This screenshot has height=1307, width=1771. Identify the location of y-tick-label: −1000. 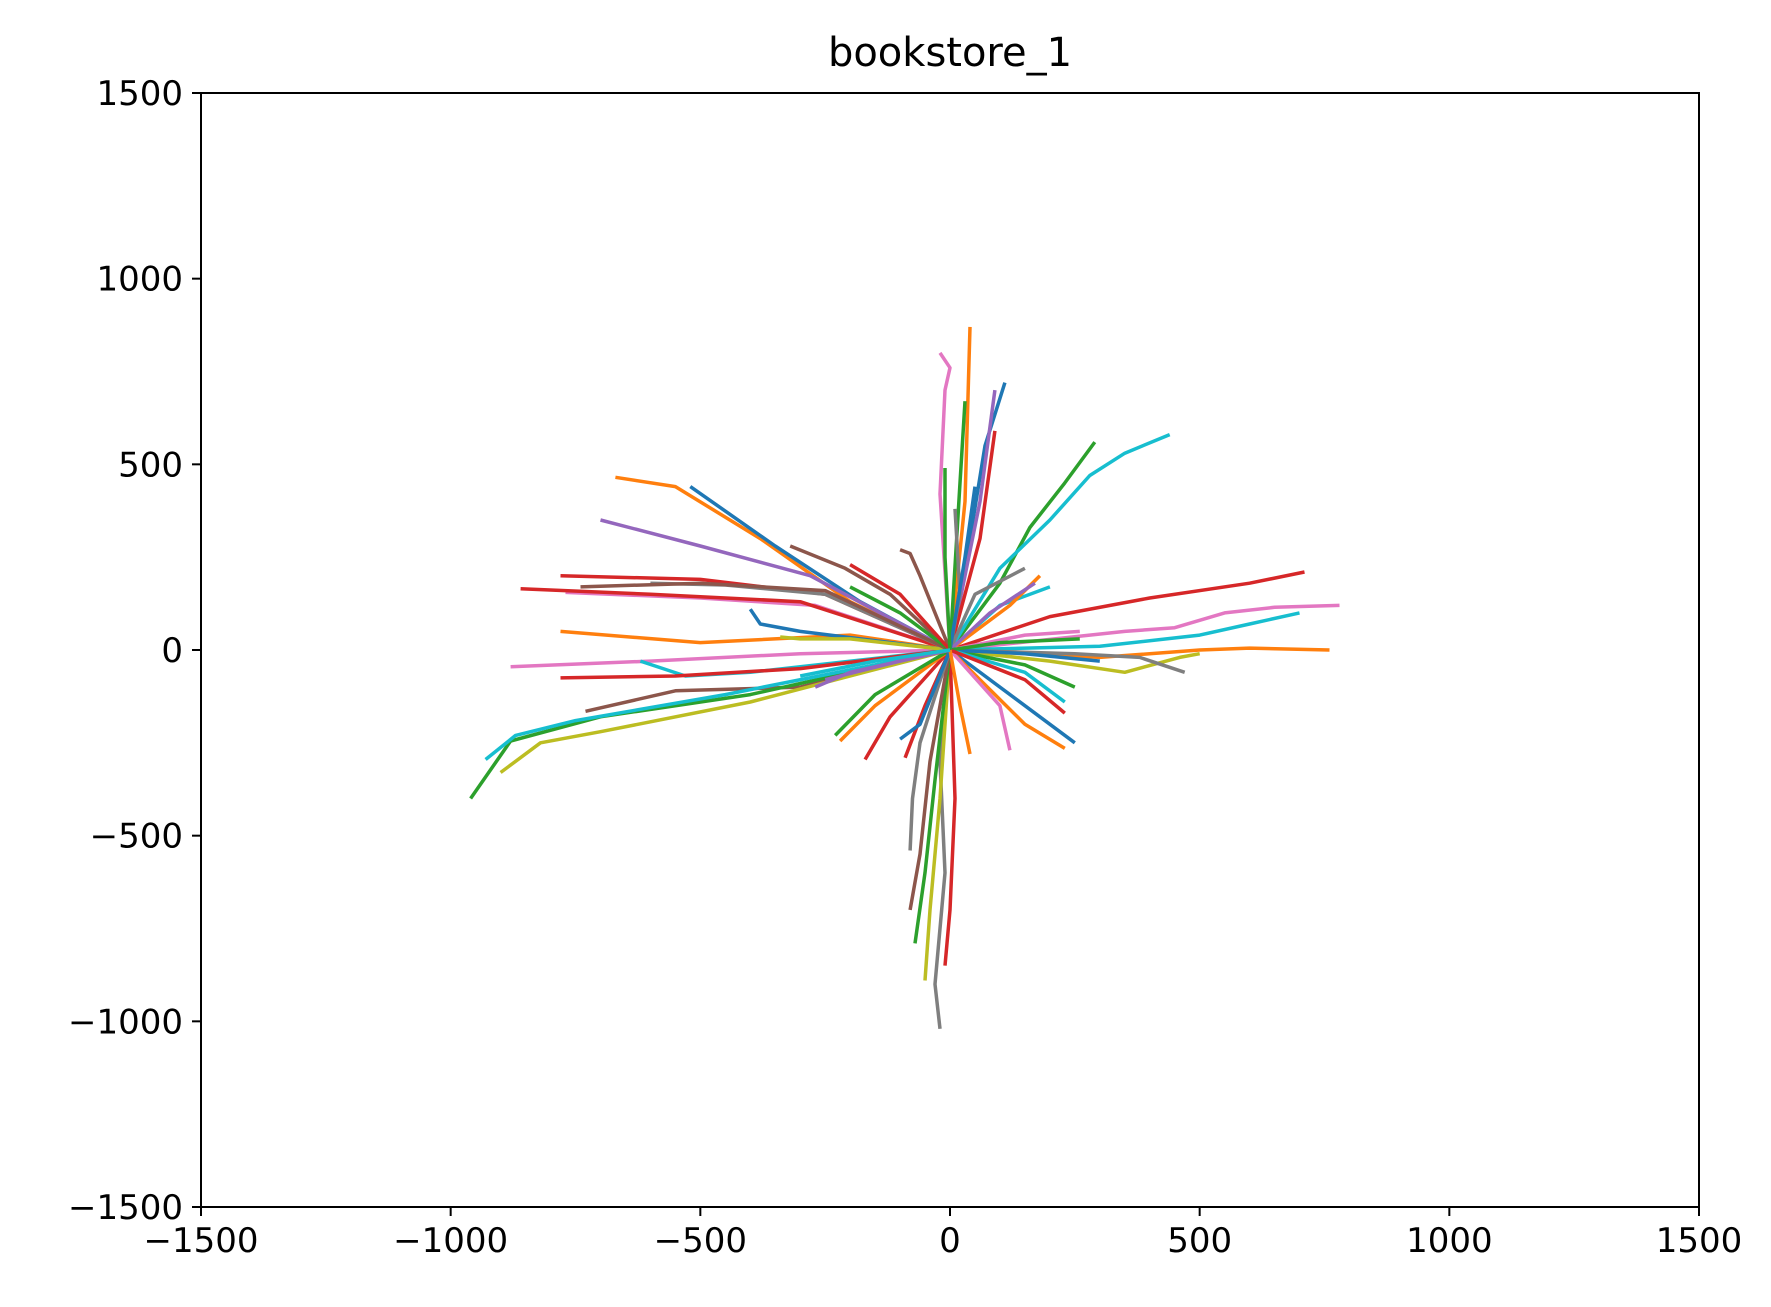
(125, 1022).